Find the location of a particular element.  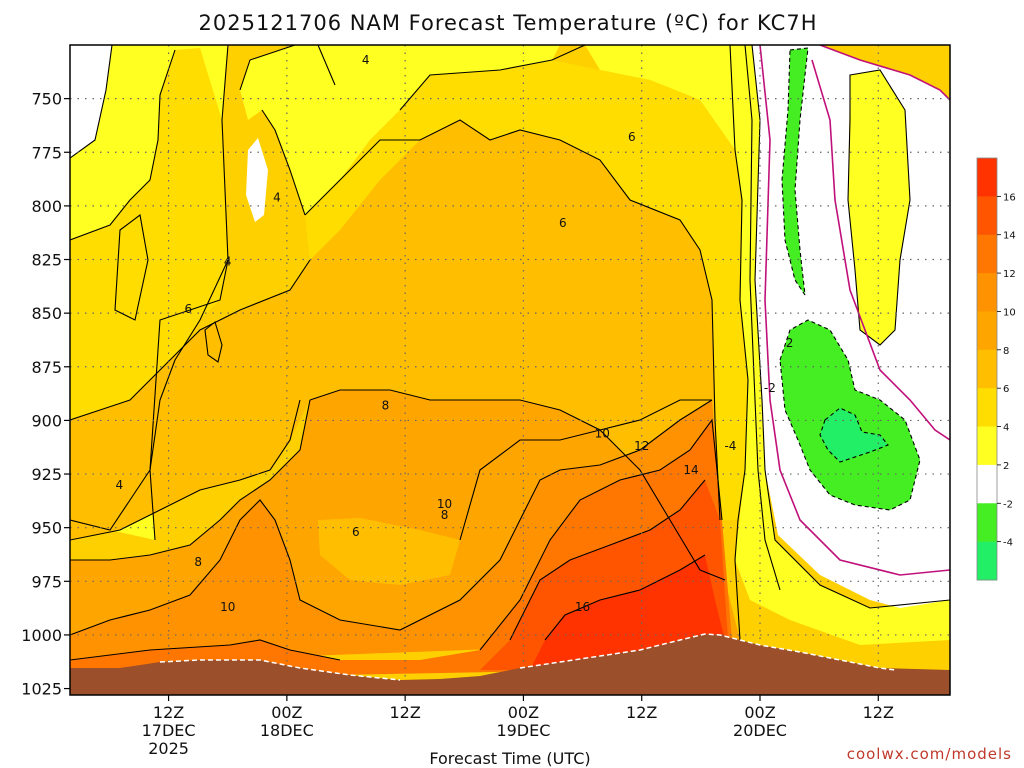

contour-line-2-right is located at coordinates (850, 327).